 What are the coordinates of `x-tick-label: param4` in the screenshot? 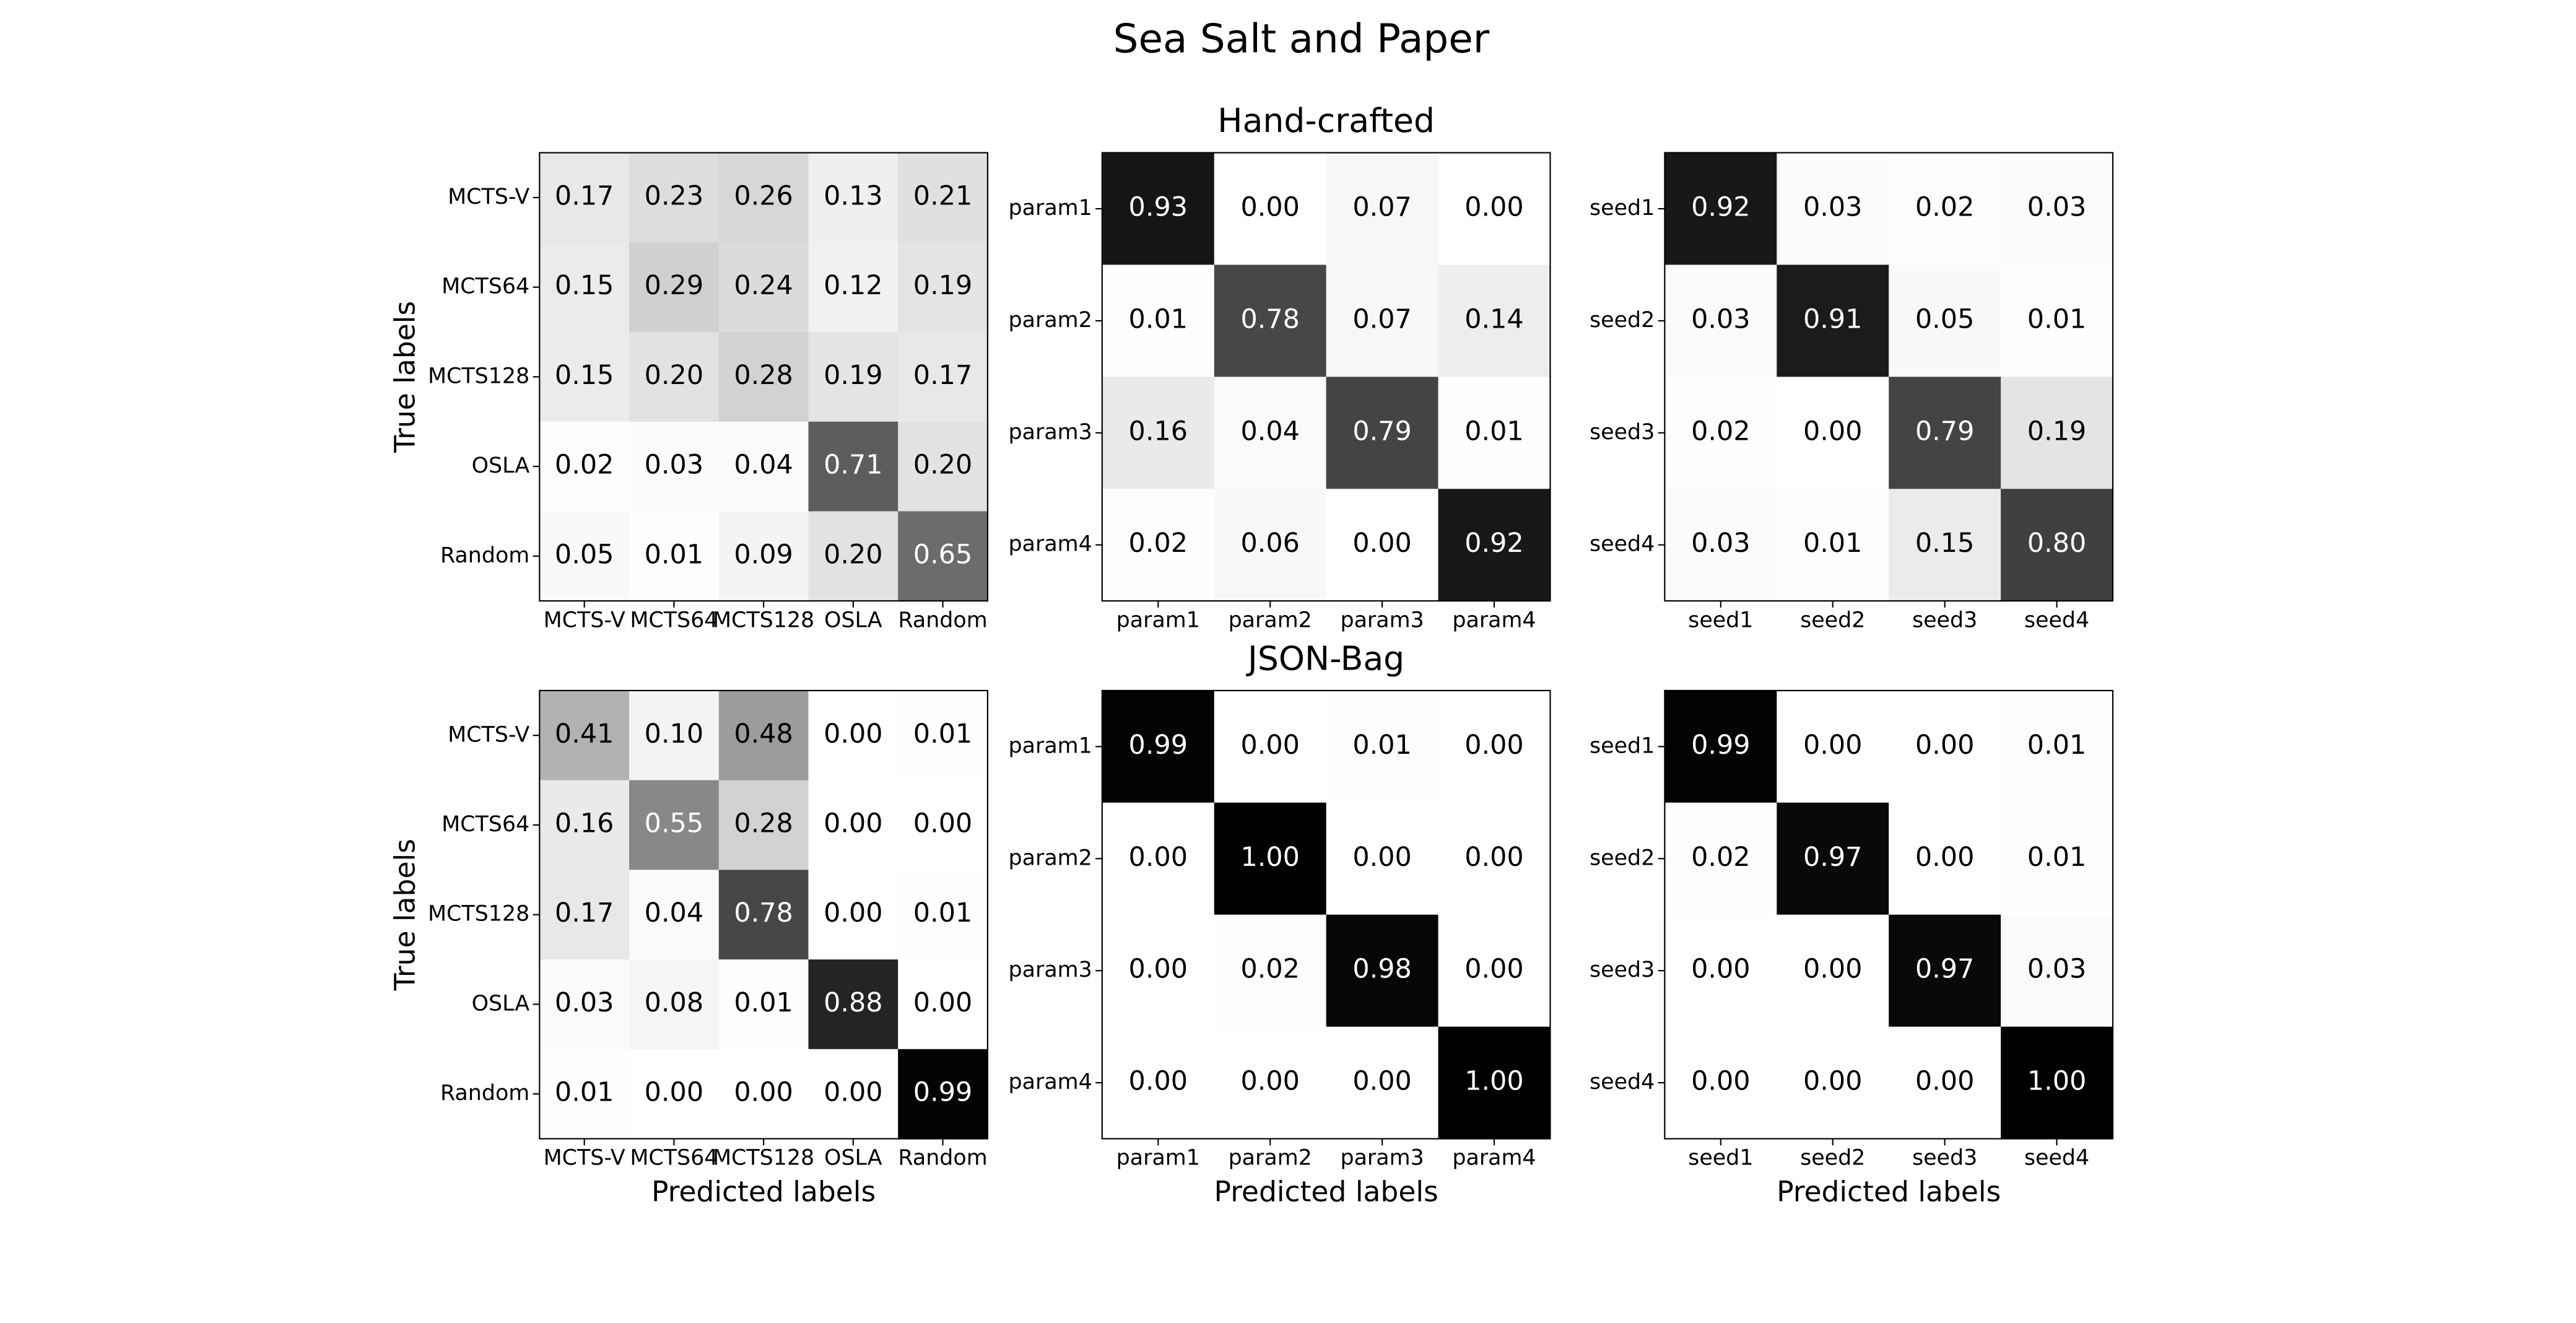 It's located at (1494, 620).